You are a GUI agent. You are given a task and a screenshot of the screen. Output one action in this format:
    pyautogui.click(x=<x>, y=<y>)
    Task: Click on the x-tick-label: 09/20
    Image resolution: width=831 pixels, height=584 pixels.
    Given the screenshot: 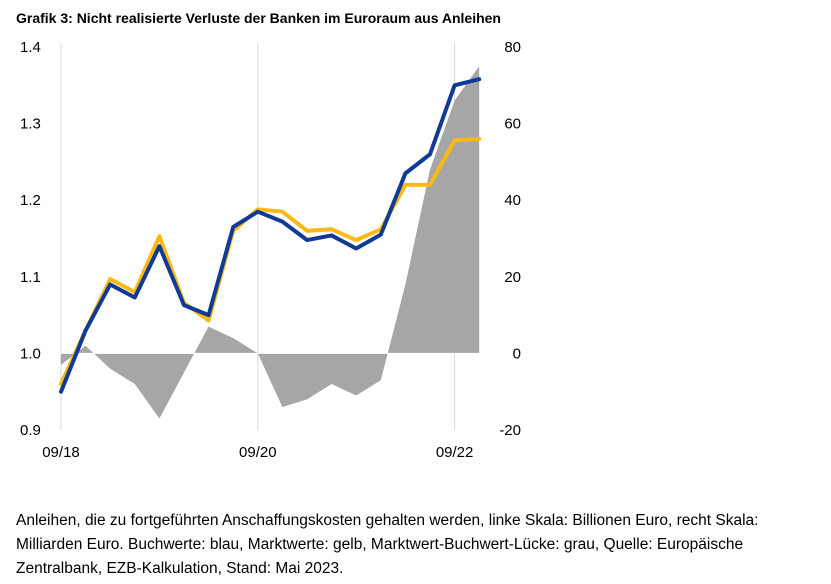 What is the action you would take?
    pyautogui.click(x=258, y=452)
    